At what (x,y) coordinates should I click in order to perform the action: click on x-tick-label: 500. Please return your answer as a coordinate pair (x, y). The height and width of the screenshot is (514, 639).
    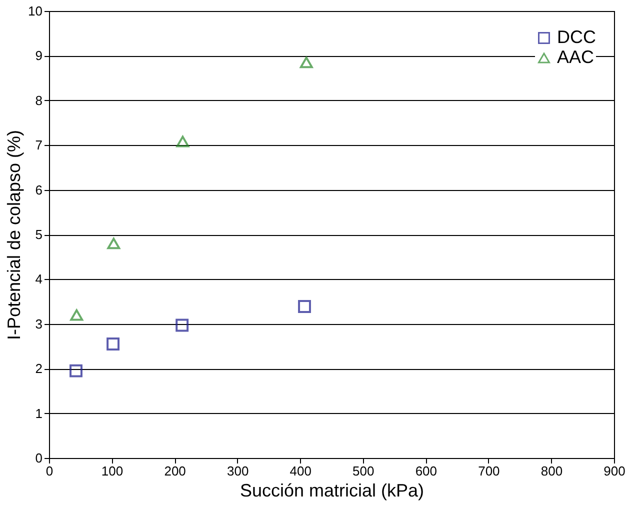
    Looking at the image, I should click on (363, 471).